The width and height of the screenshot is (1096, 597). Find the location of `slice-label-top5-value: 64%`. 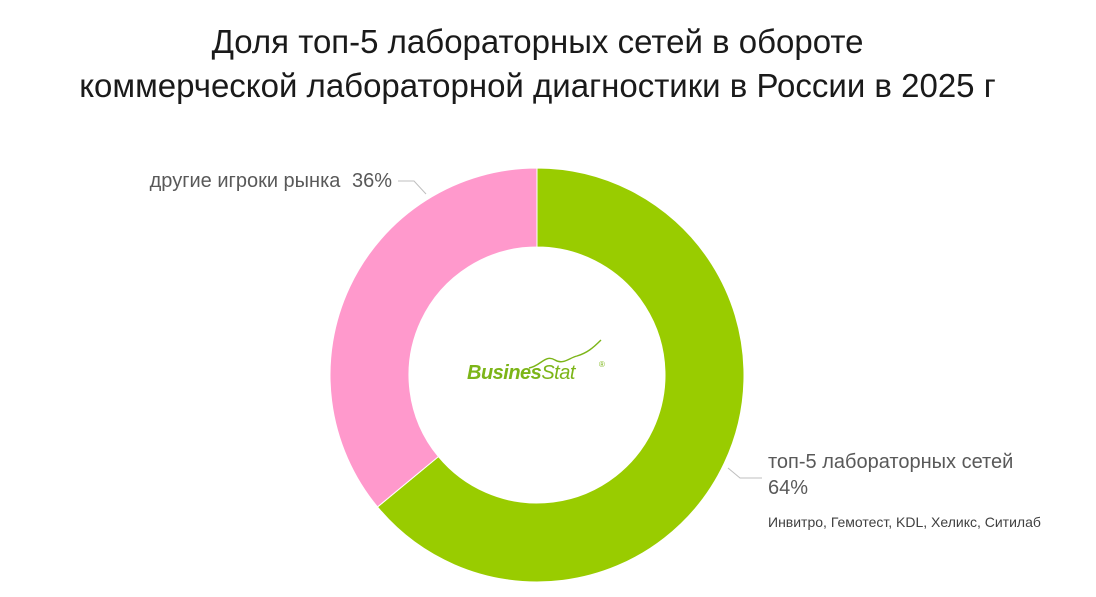

slice-label-top5-value: 64% is located at coordinates (788, 488).